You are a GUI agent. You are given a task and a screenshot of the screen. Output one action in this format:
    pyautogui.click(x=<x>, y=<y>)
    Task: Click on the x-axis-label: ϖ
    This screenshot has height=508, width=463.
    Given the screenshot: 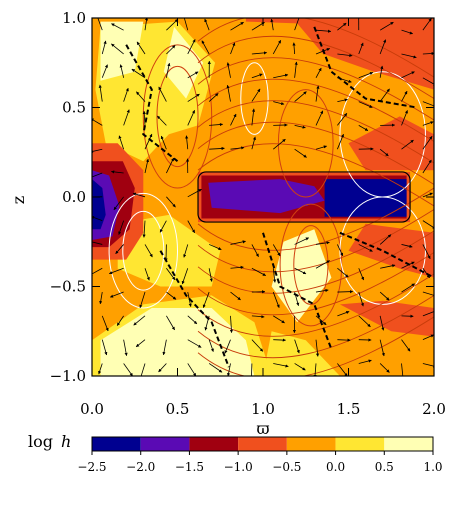 What is the action you would take?
    pyautogui.click(x=262, y=428)
    